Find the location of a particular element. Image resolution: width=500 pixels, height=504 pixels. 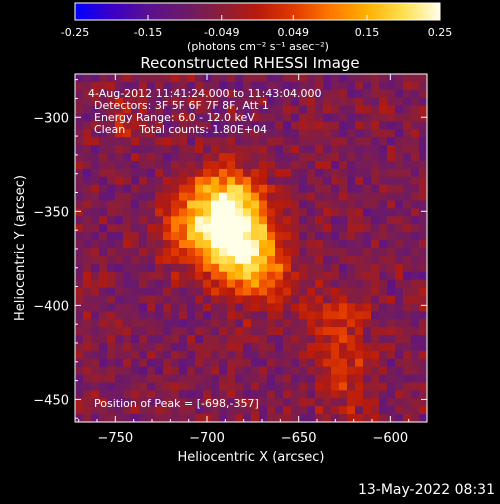

x-axis-label: Heliocentric X (arcsec) is located at coordinates (251, 457).